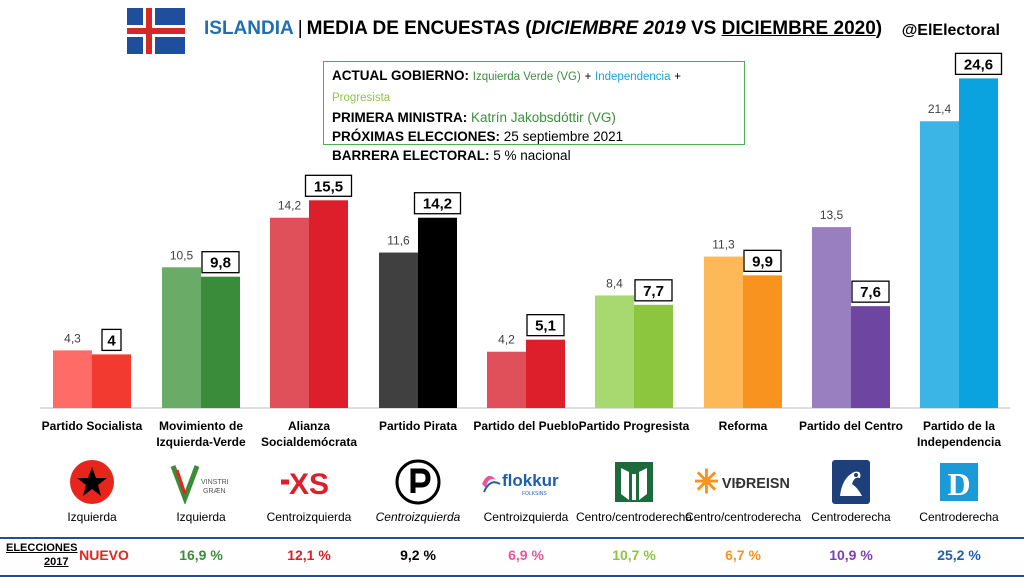 The image size is (1024, 577). What do you see at coordinates (451, 155) in the screenshot?
I see `info-threshold: BARRERA ELECTORAL: 5 % nacional` at bounding box center [451, 155].